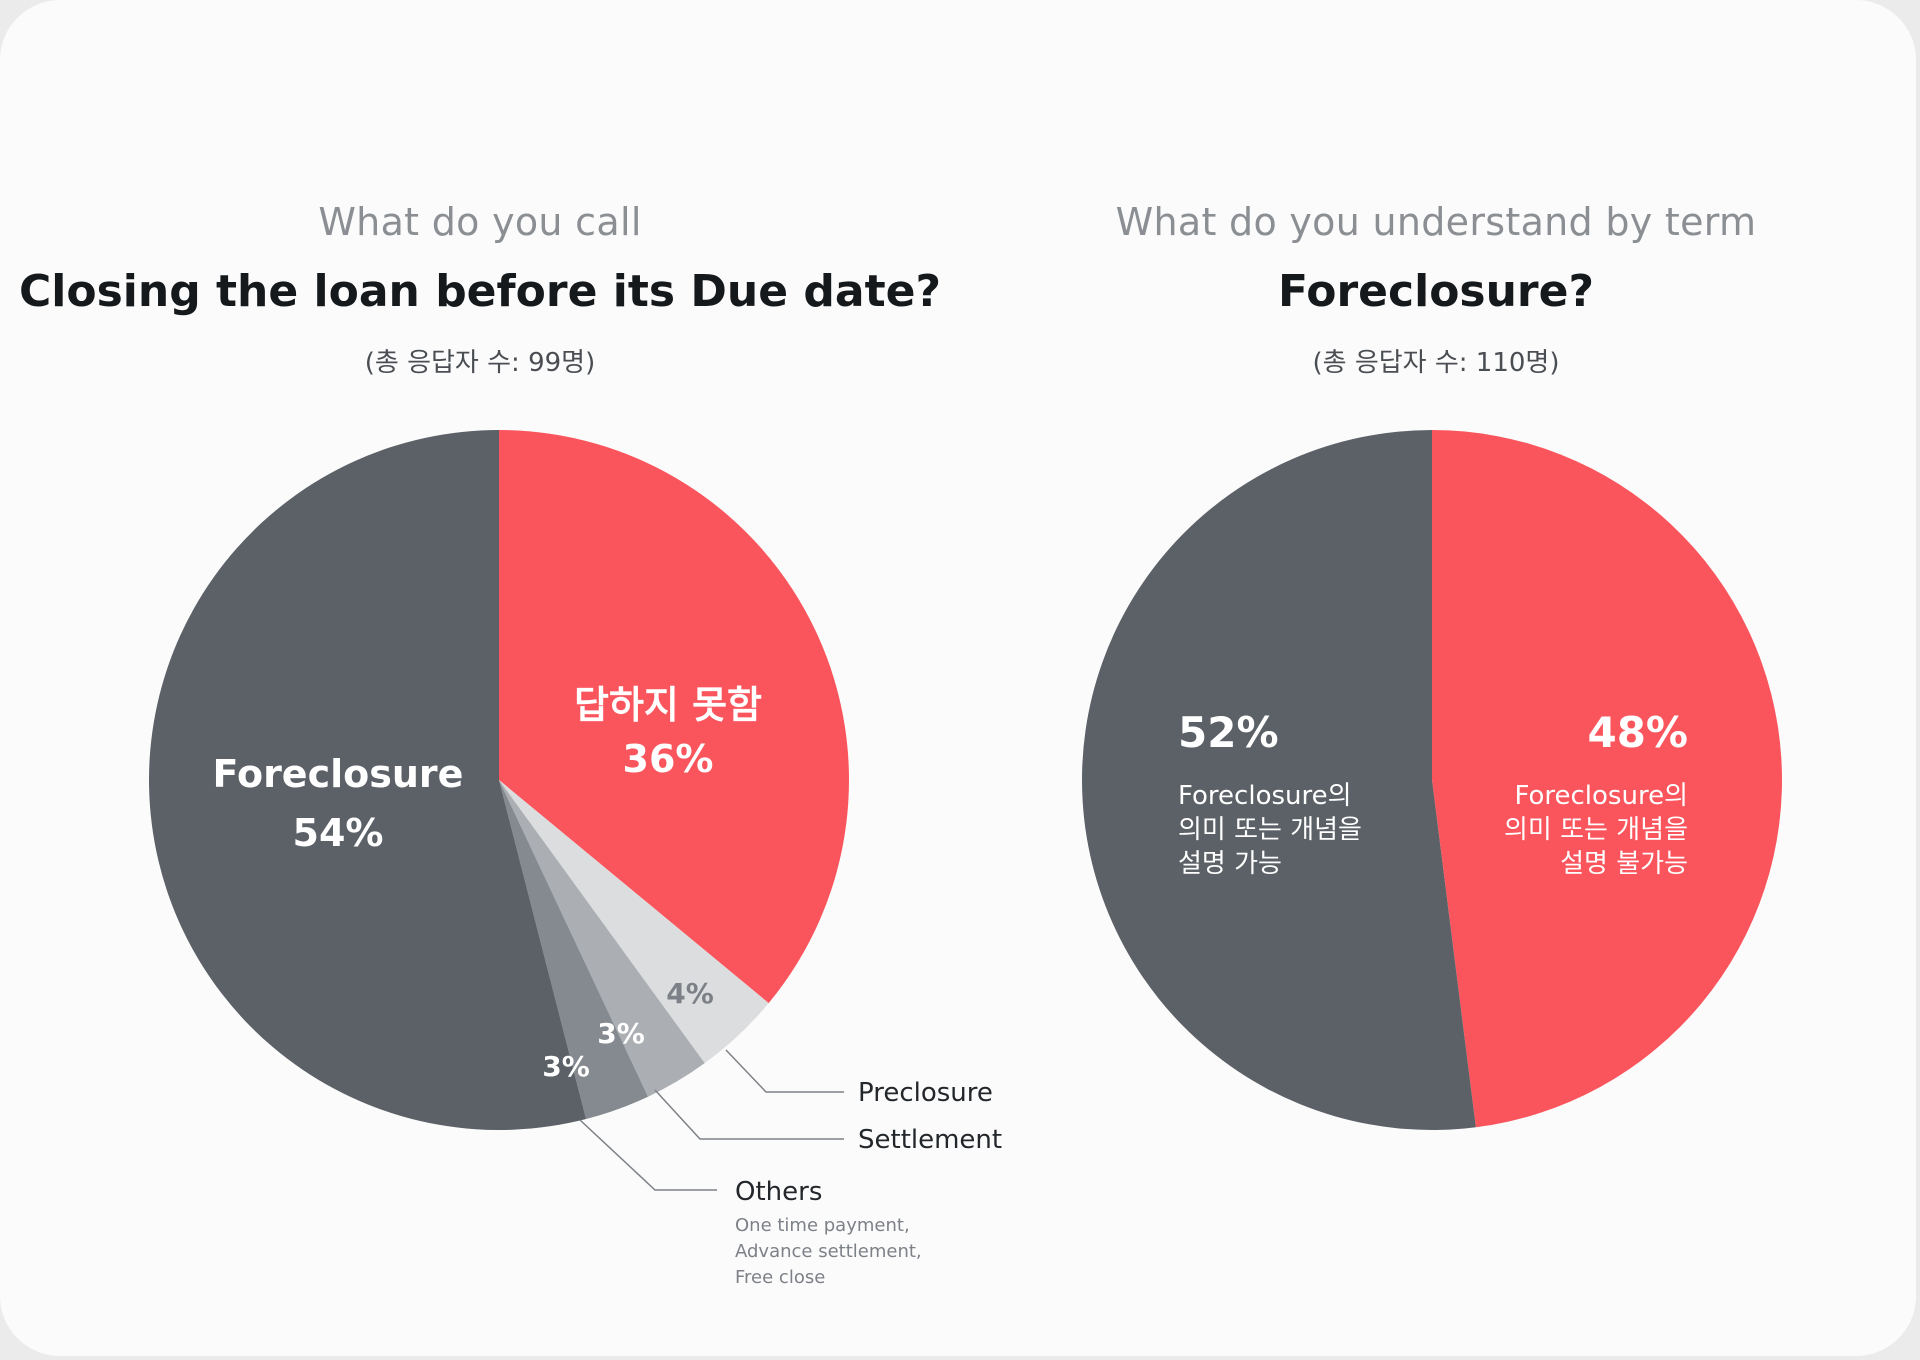 Image resolution: width=1920 pixels, height=1360 pixels. Describe the element at coordinates (1278, 780) in the screenshot. I see `pie-slice-can-explain` at that location.